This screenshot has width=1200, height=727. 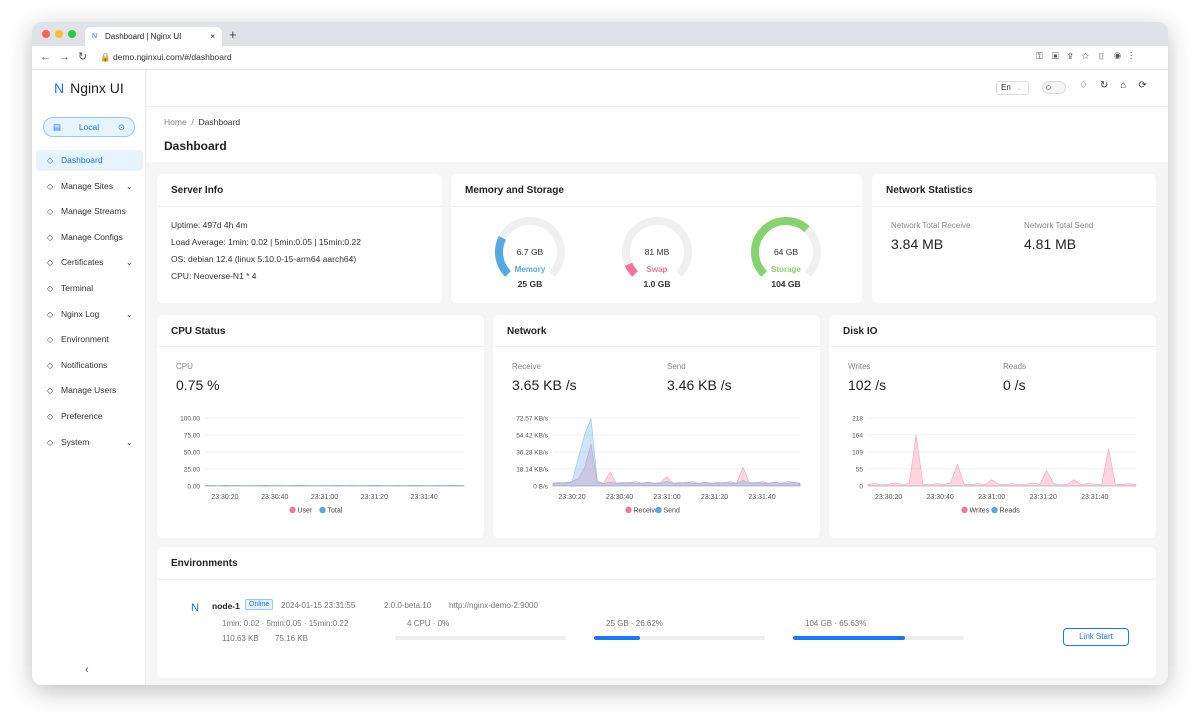 What do you see at coordinates (859, 366) in the screenshot?
I see `stat-label: Writes` at bounding box center [859, 366].